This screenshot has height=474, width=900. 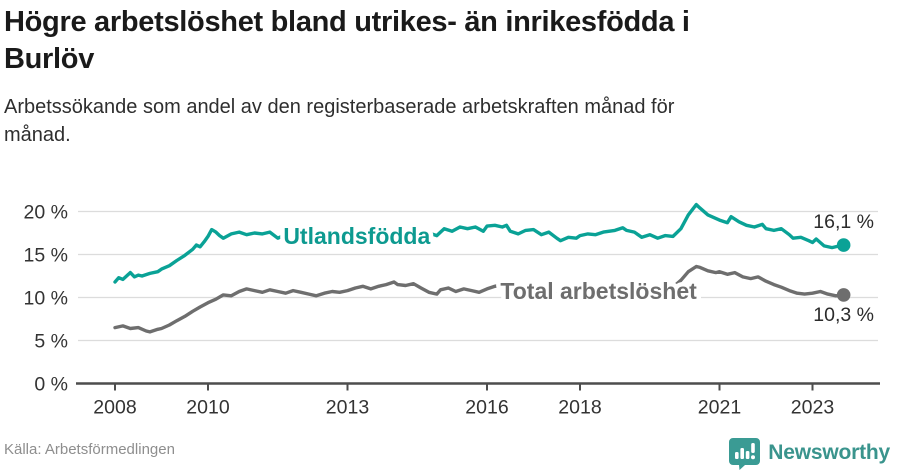 What do you see at coordinates (598, 291) in the screenshot?
I see `series-inline-label-total: Total arbetslöshet` at bounding box center [598, 291].